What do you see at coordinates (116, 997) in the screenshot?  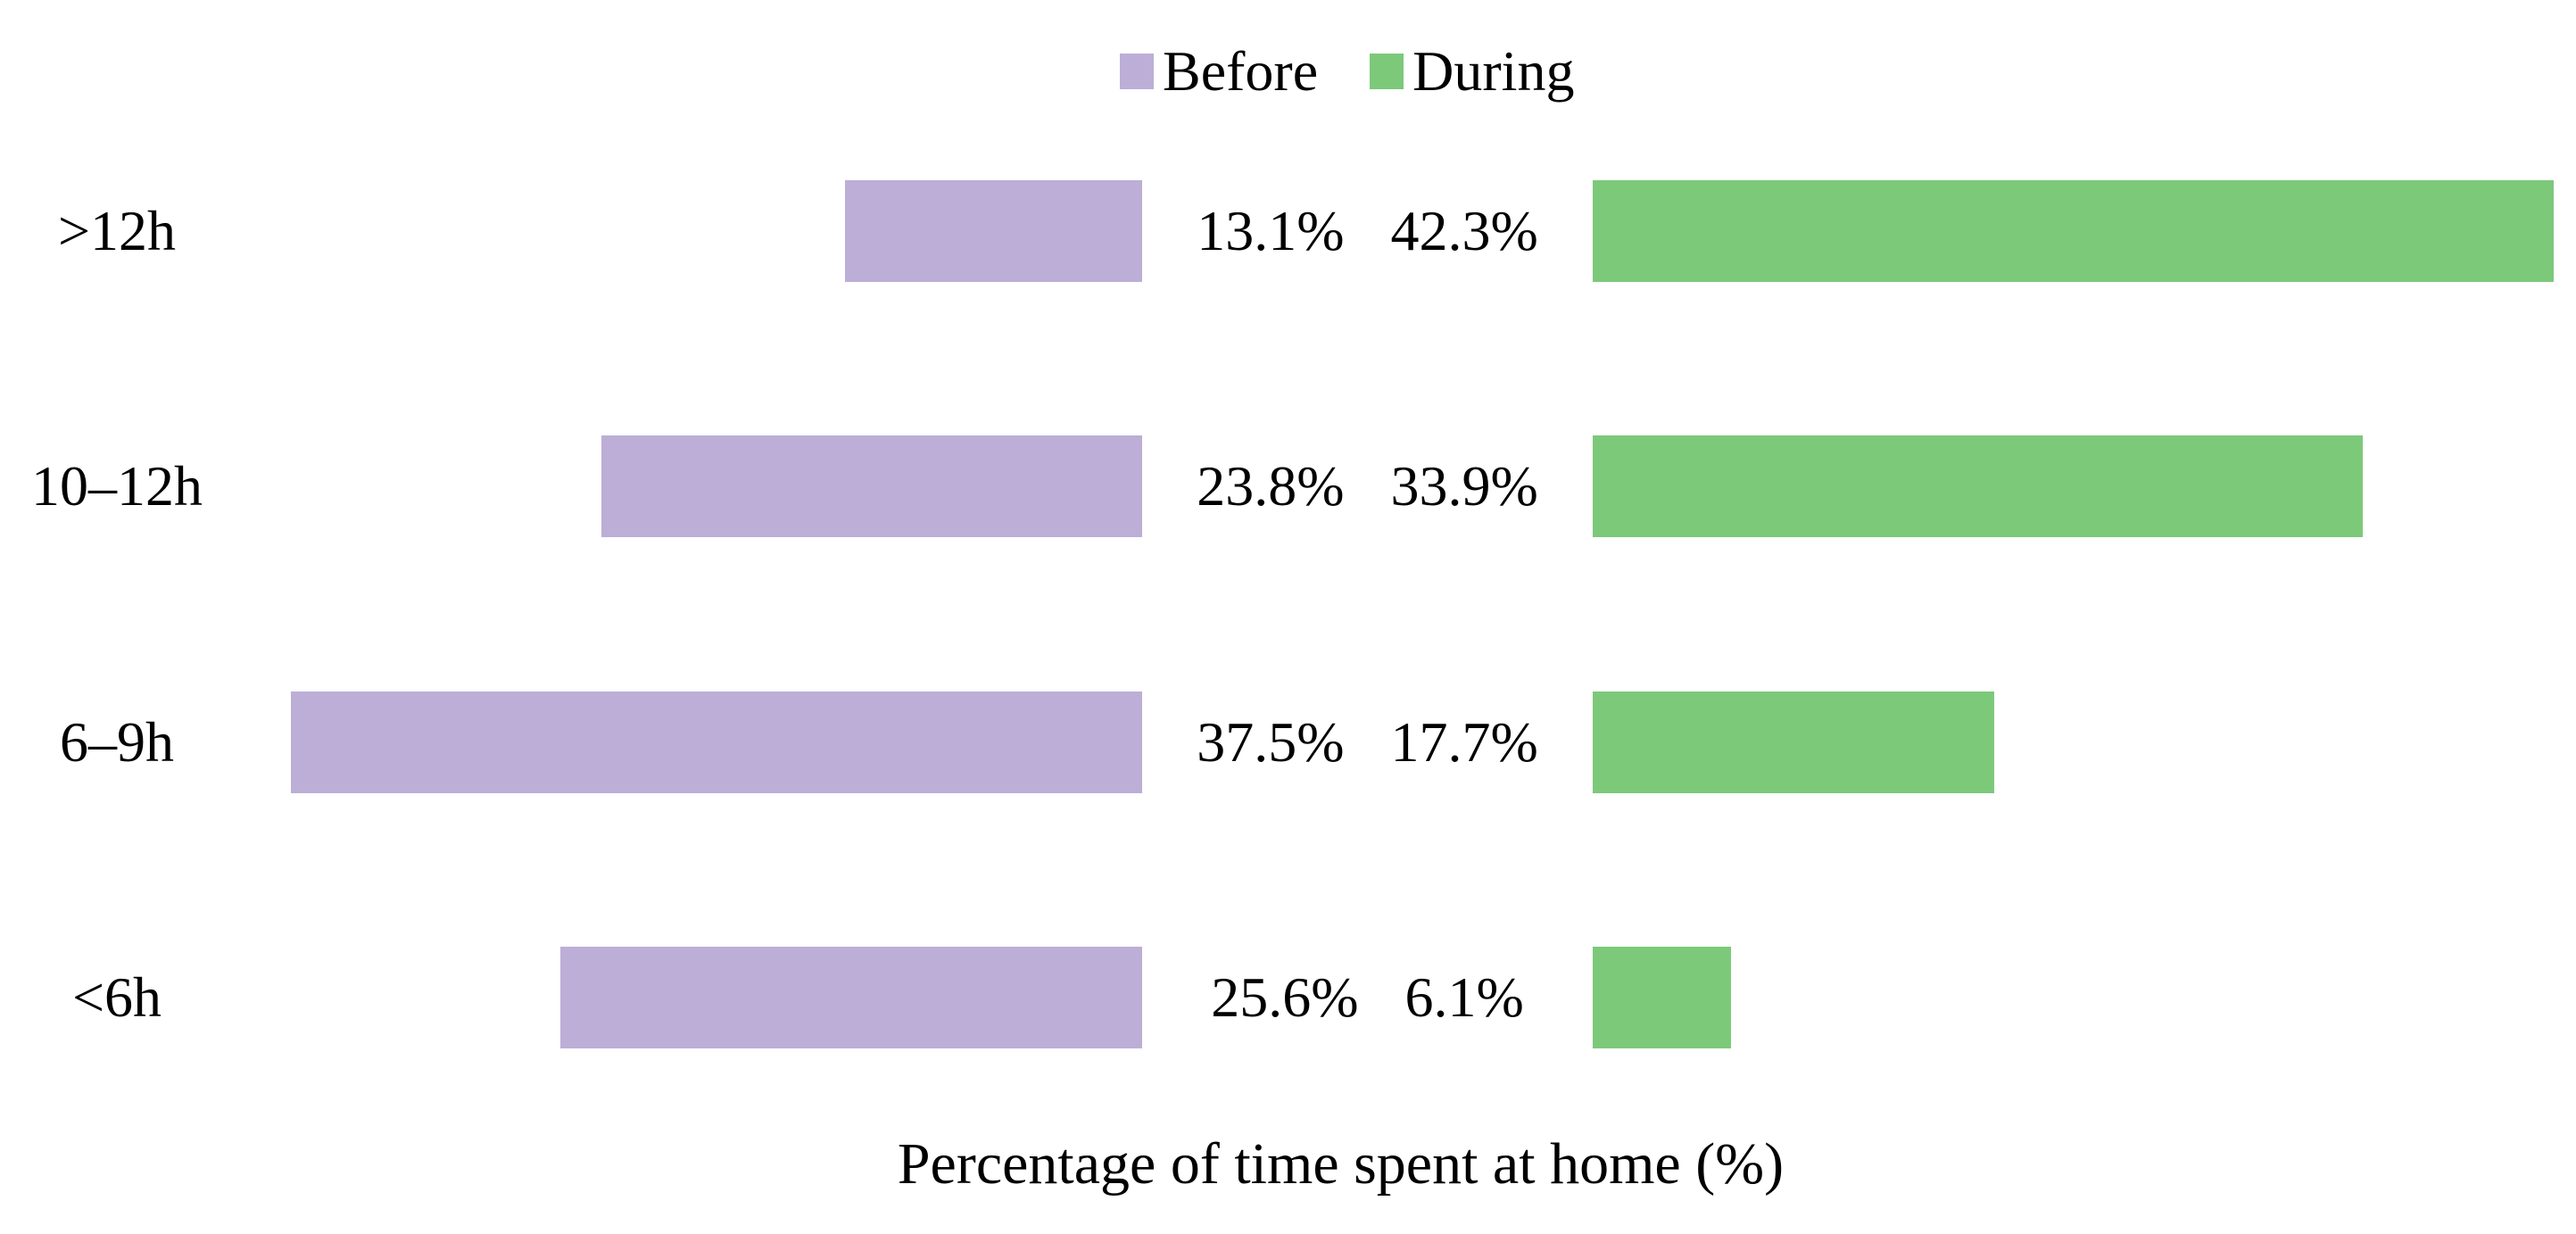 I see `category-label: <6h` at bounding box center [116, 997].